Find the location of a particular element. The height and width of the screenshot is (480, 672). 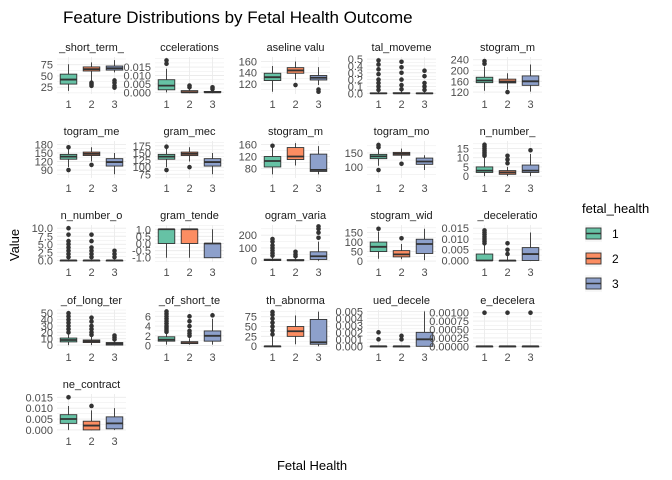

y-tick-label: 2 is located at coordinates (148, 337).